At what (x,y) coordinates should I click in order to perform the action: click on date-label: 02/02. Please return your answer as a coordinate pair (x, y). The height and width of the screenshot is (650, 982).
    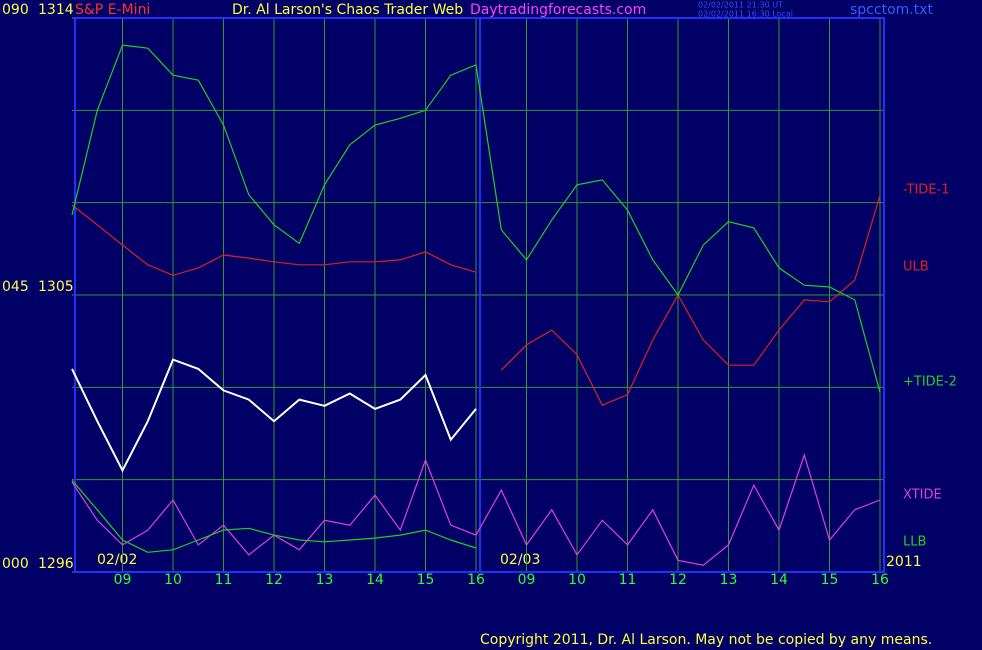
    Looking at the image, I should click on (117, 560).